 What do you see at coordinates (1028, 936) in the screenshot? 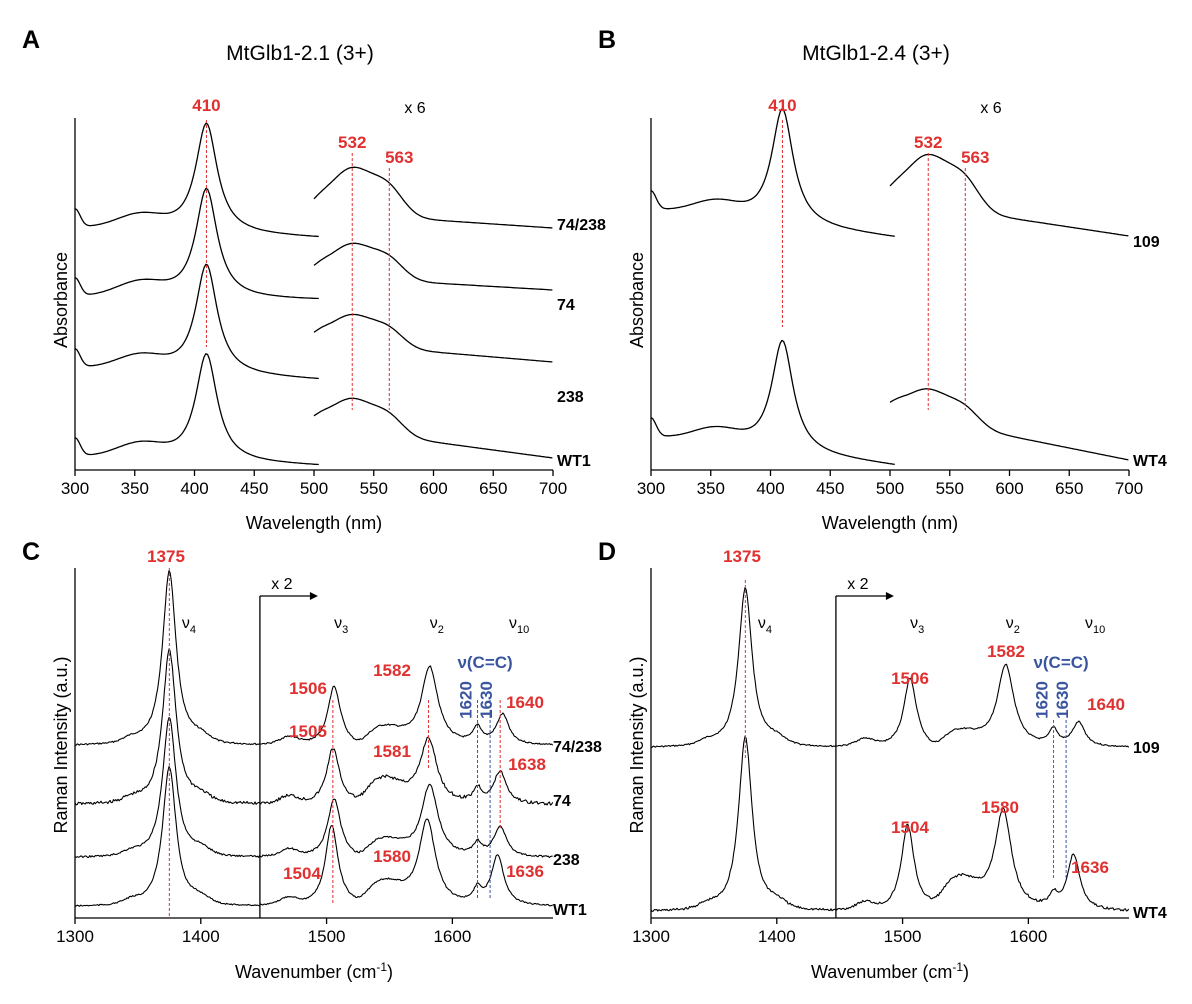
I see `x-tick-label: 1600` at bounding box center [1028, 936].